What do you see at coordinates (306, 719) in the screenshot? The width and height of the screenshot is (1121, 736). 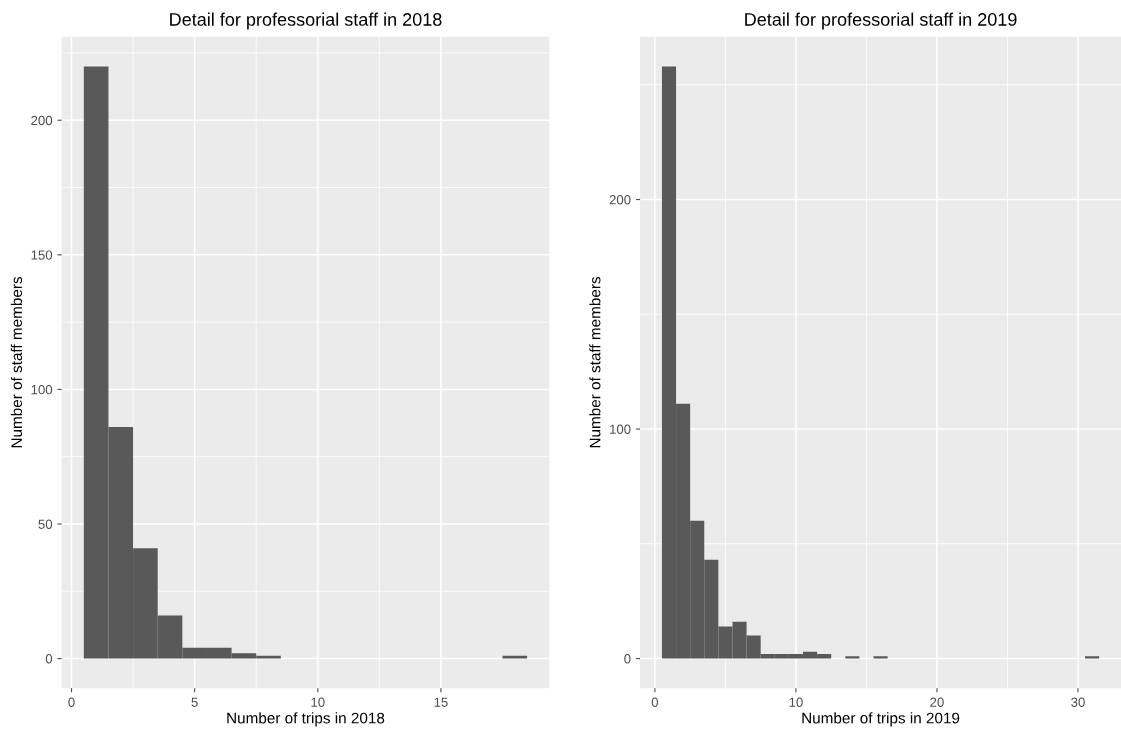 I see `x-axis-title: Number of trips in 2018` at bounding box center [306, 719].